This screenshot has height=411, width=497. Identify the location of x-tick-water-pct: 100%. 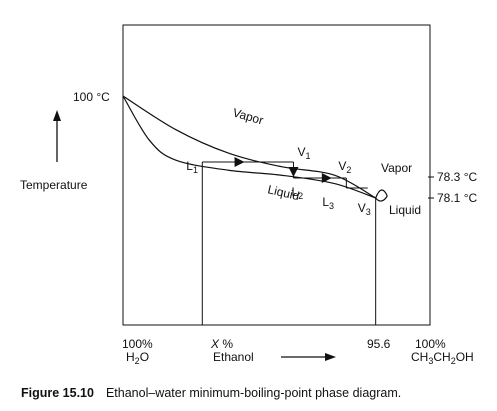
(137, 344).